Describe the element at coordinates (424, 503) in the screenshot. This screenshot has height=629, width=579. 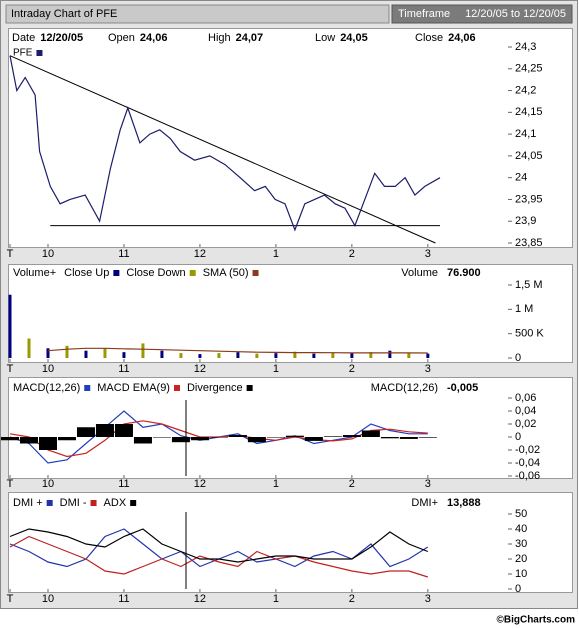
I see `readout-label: DMI+` at that location.